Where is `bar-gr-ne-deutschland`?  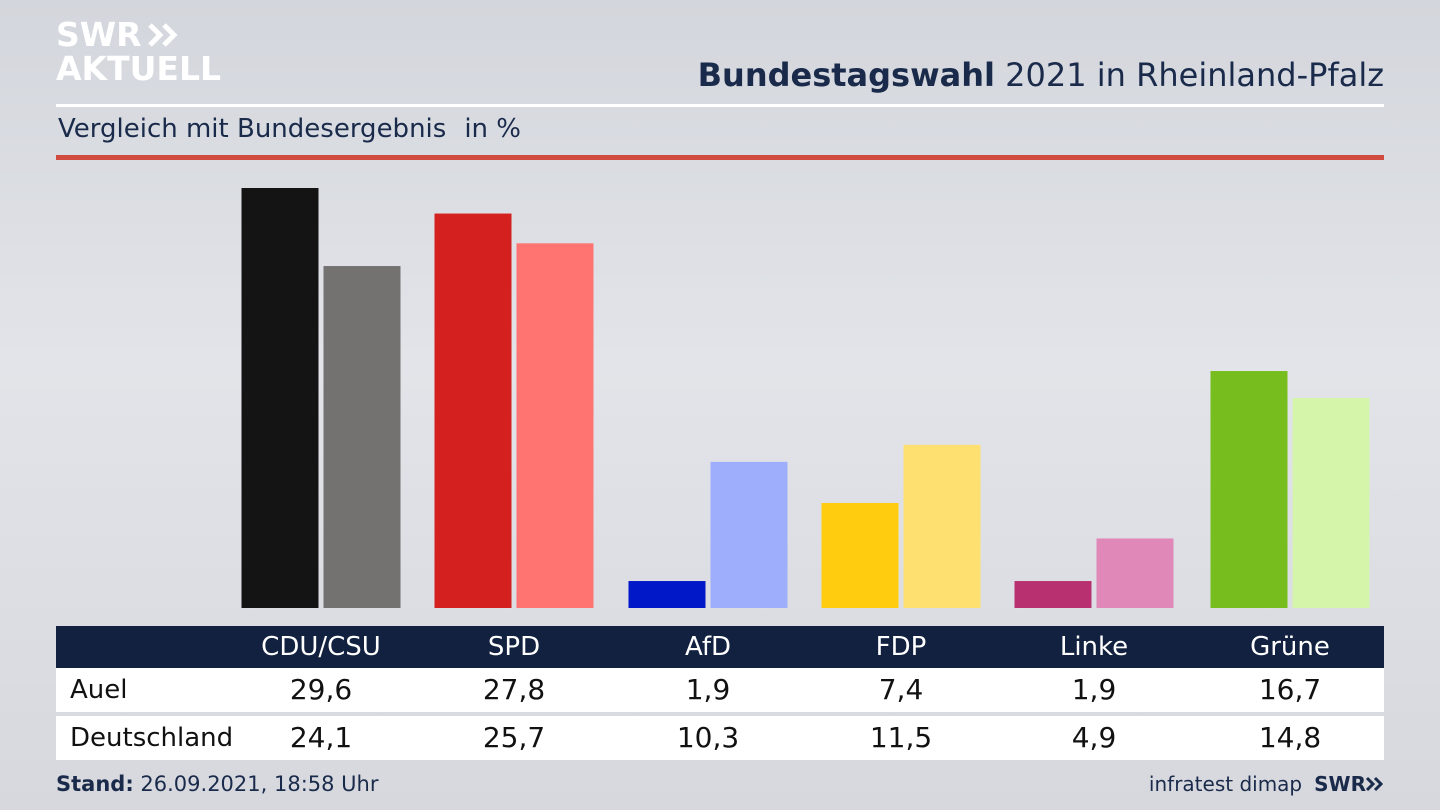
bar-gr-ne-deutschland is located at coordinates (1331, 503).